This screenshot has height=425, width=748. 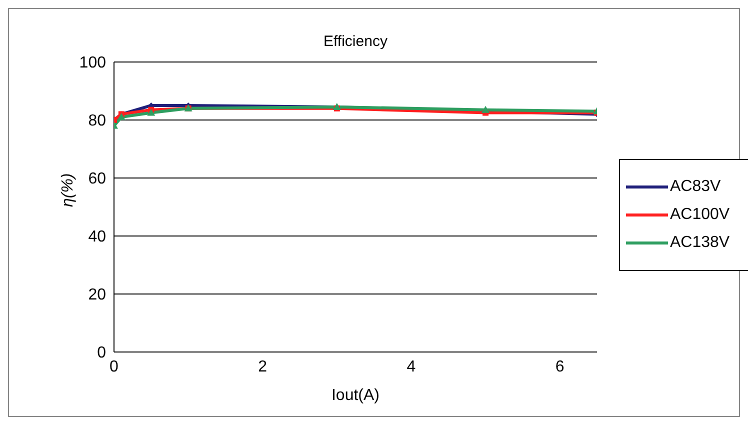 I want to click on legend-label: AC83V, so click(x=695, y=187).